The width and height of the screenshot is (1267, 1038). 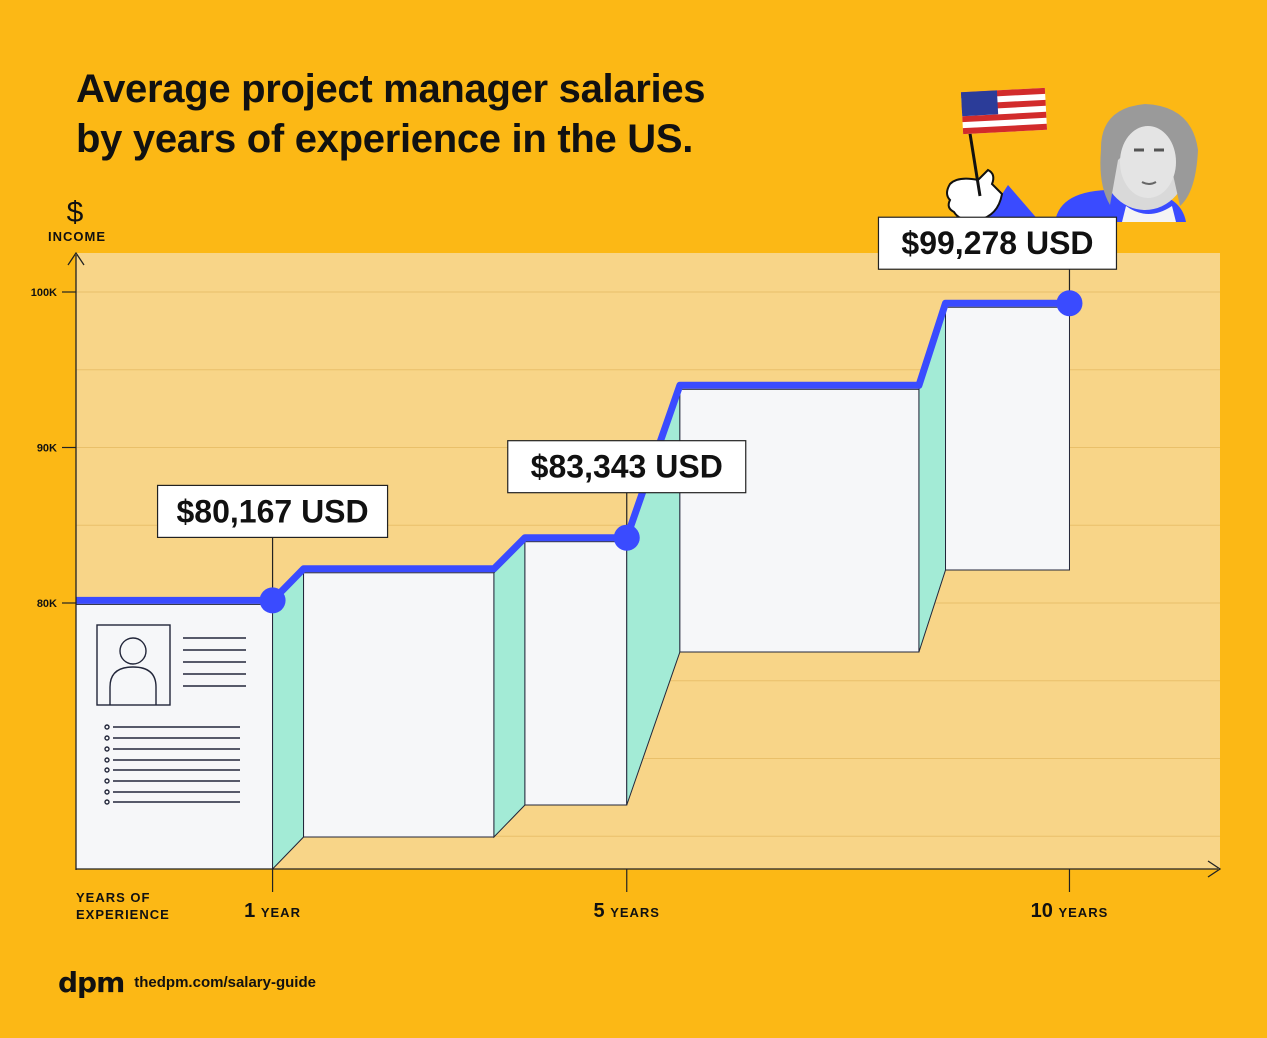 What do you see at coordinates (272, 911) in the screenshot?
I see `x-tick-label: 1 YEAR` at bounding box center [272, 911].